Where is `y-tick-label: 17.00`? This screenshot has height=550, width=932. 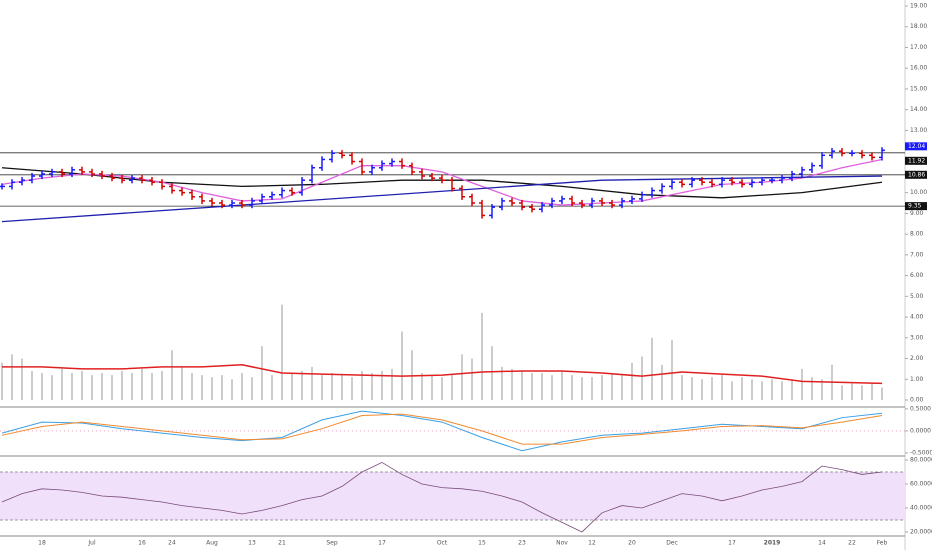
y-tick-label: 17.00 is located at coordinates (918, 47).